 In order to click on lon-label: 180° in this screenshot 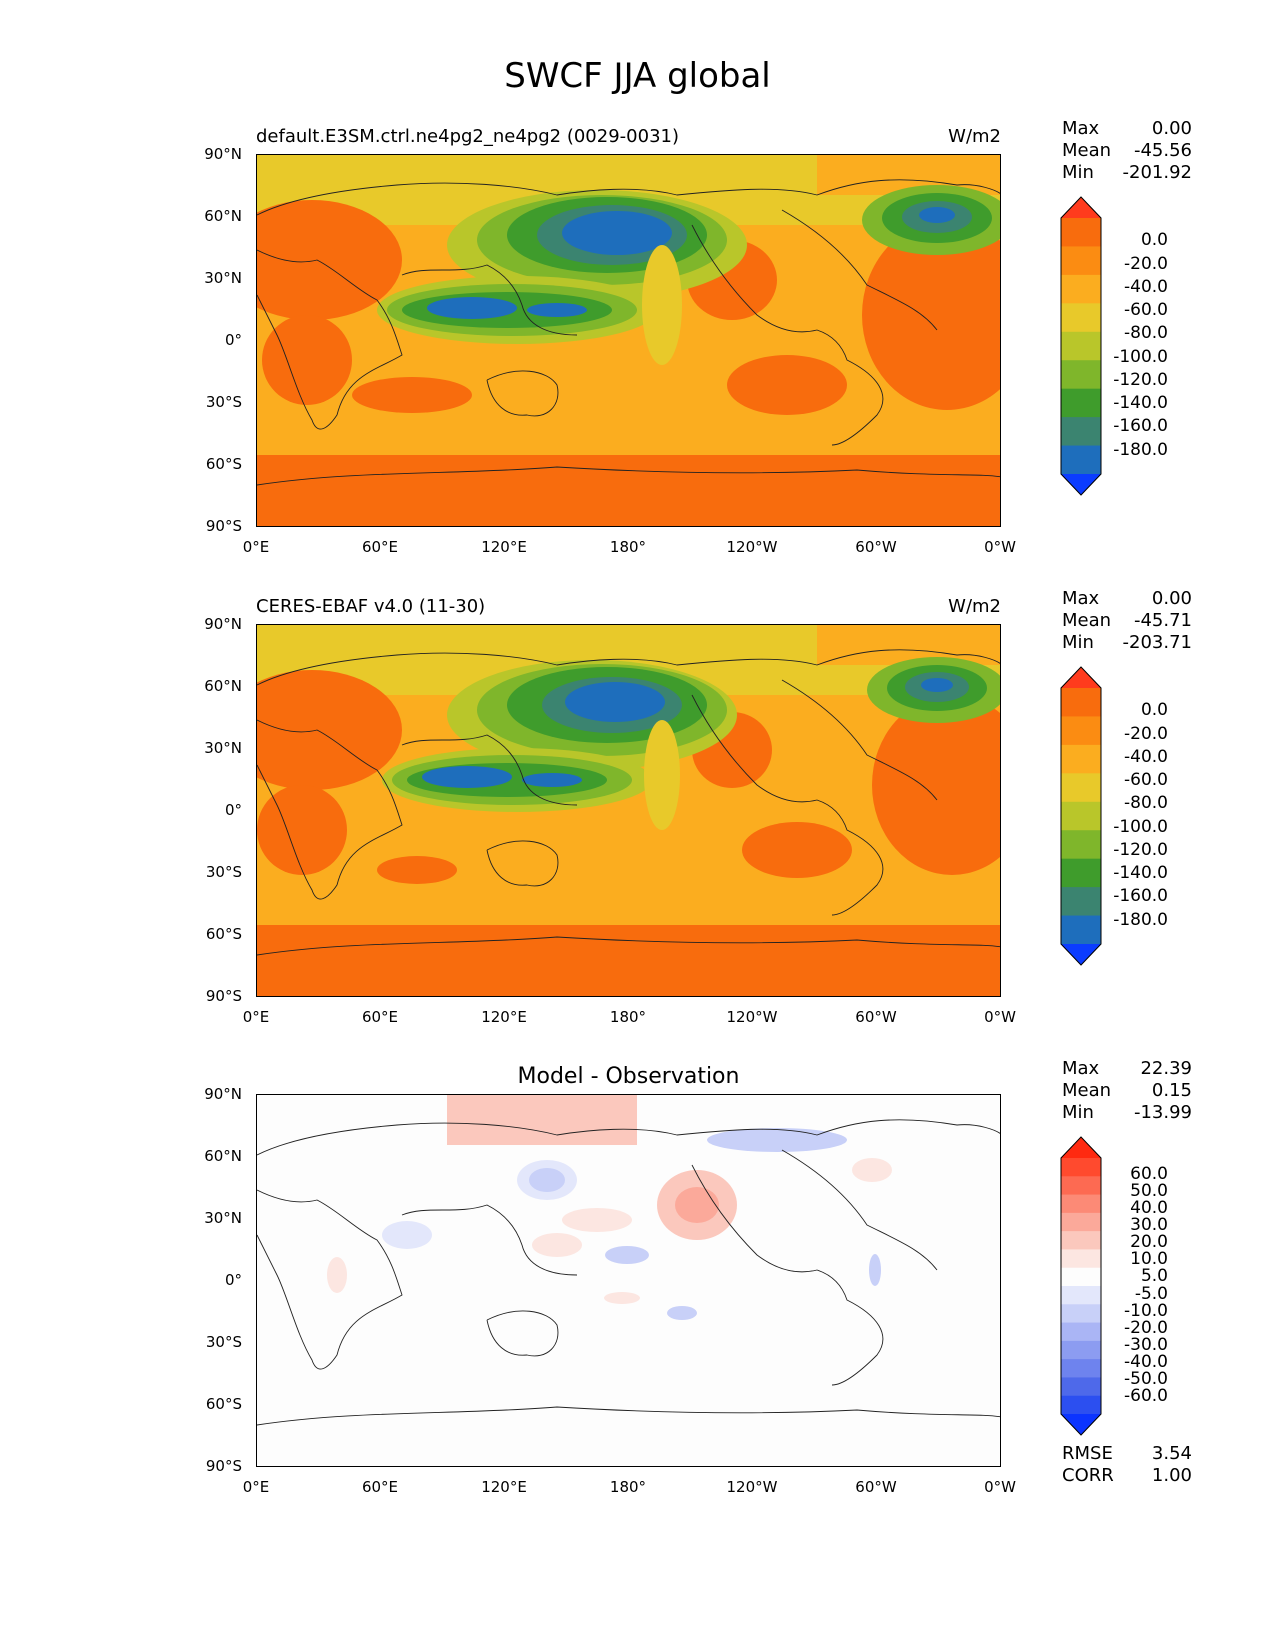, I will do `click(628, 547)`.